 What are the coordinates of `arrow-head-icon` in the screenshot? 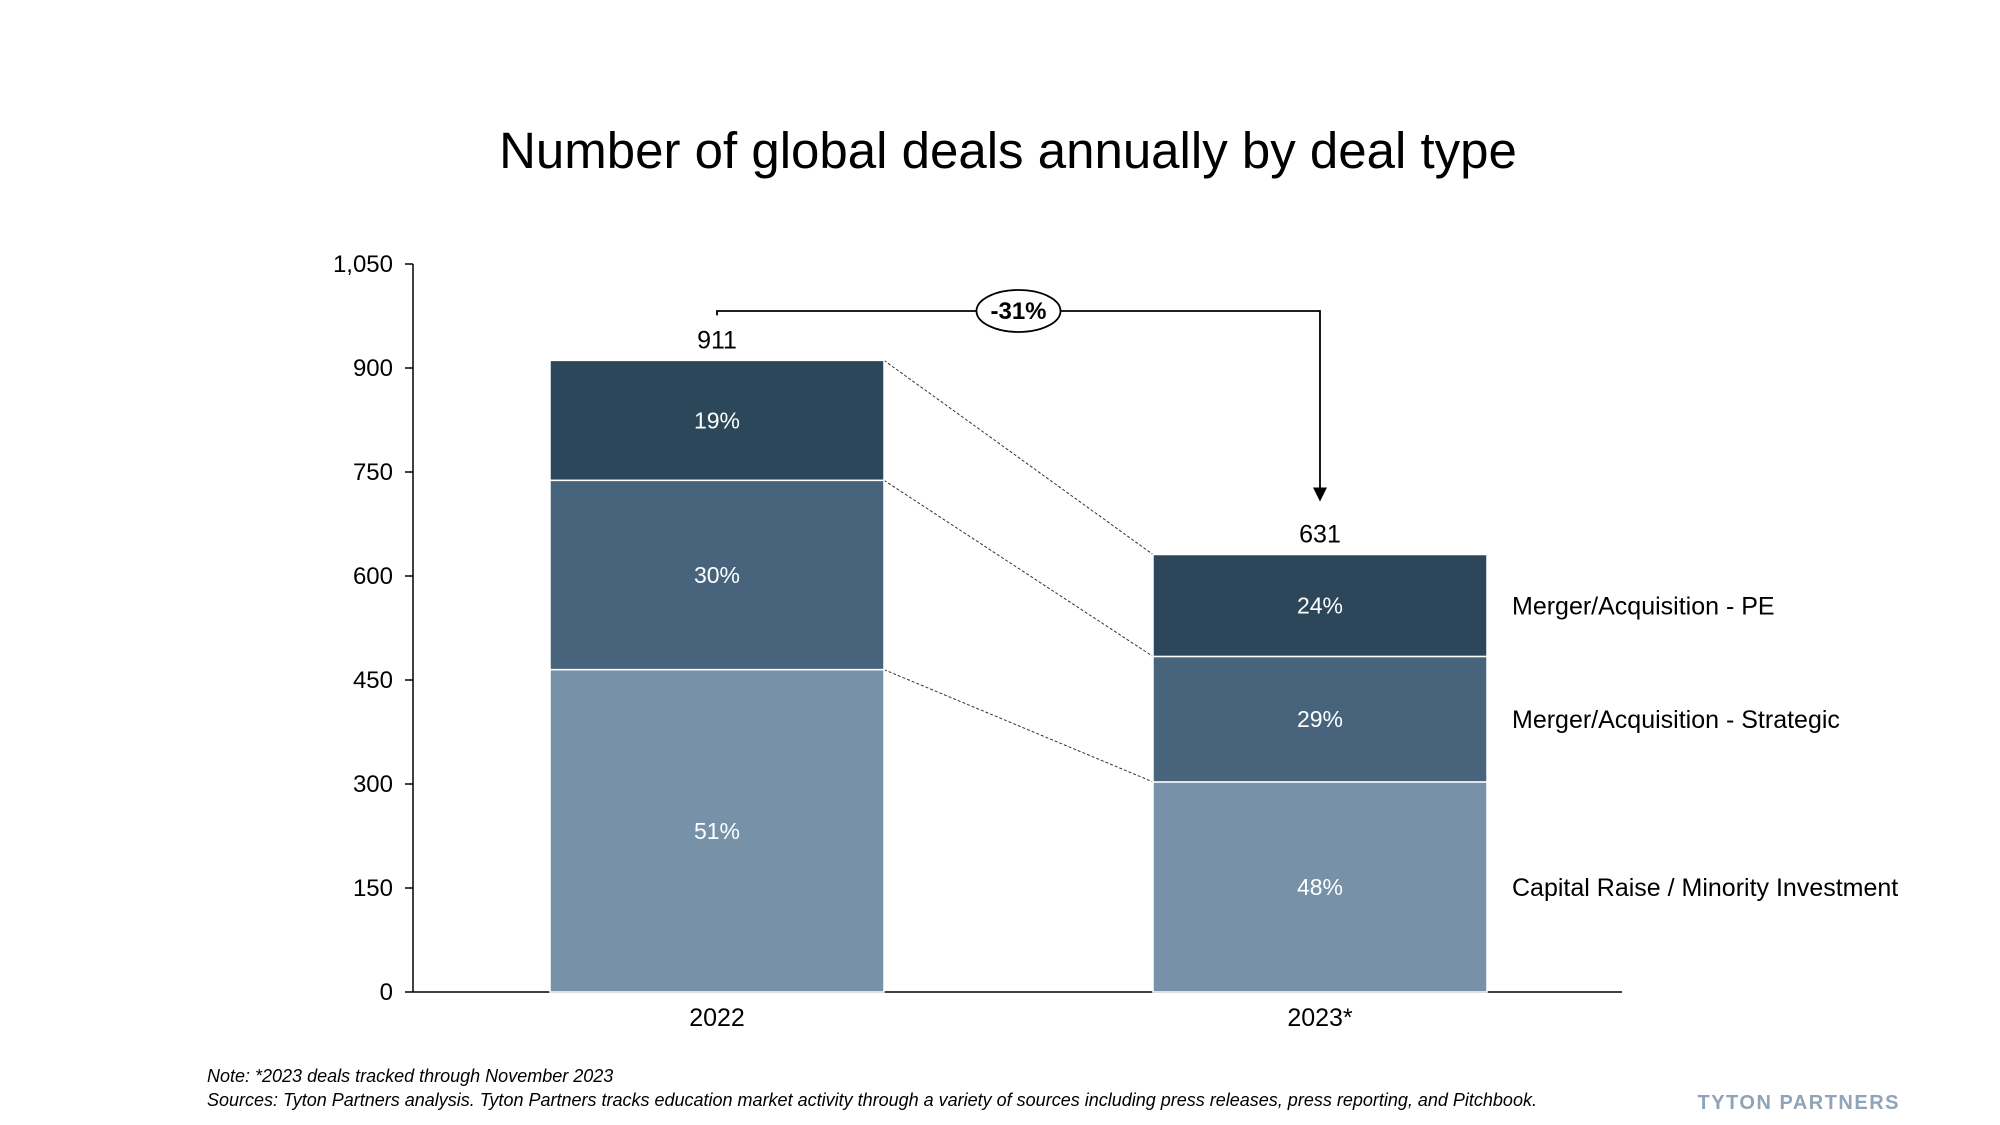 It's located at (1320, 494).